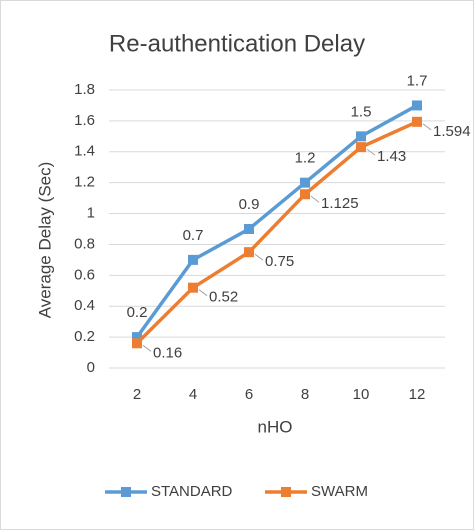  Describe the element at coordinates (340, 203) in the screenshot. I see `data-label: 1.125` at that location.